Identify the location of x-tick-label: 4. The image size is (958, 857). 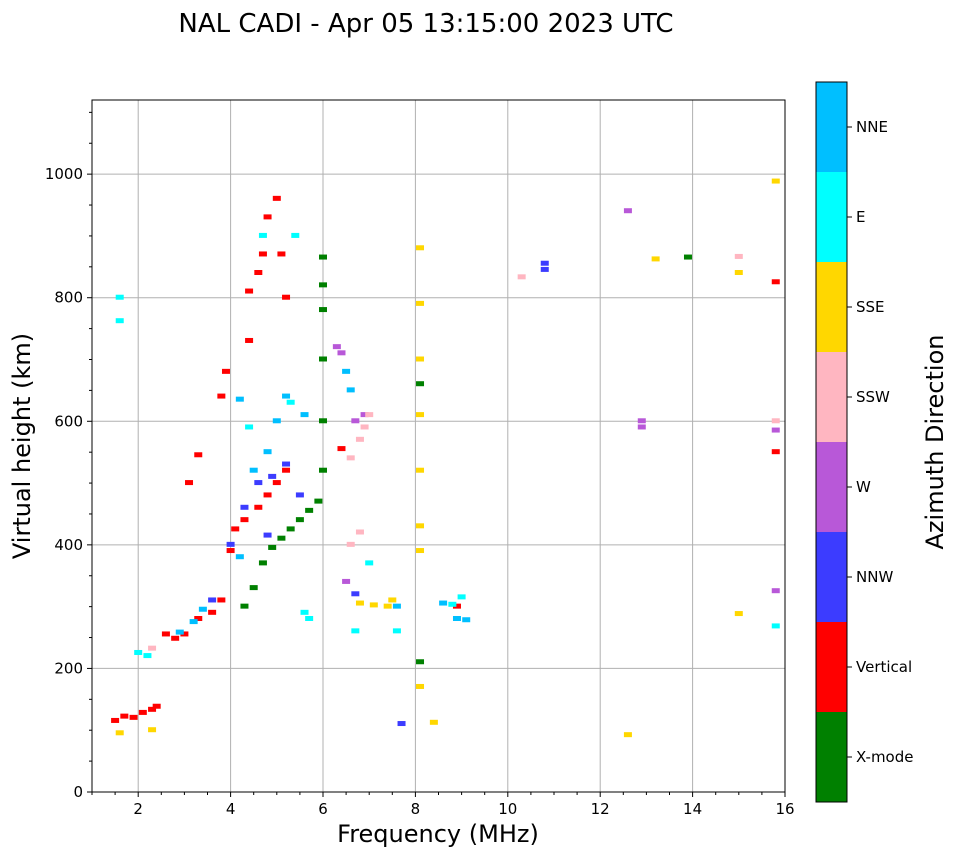
(231, 809).